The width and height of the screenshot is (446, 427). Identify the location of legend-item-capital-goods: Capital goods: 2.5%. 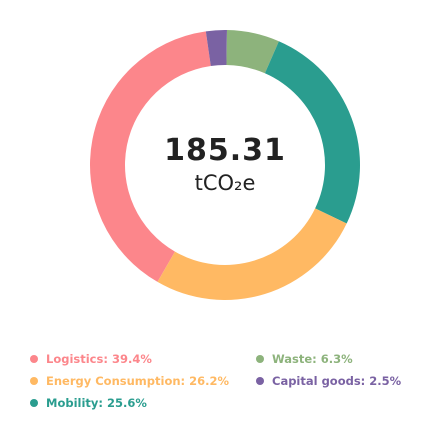
(328, 381).